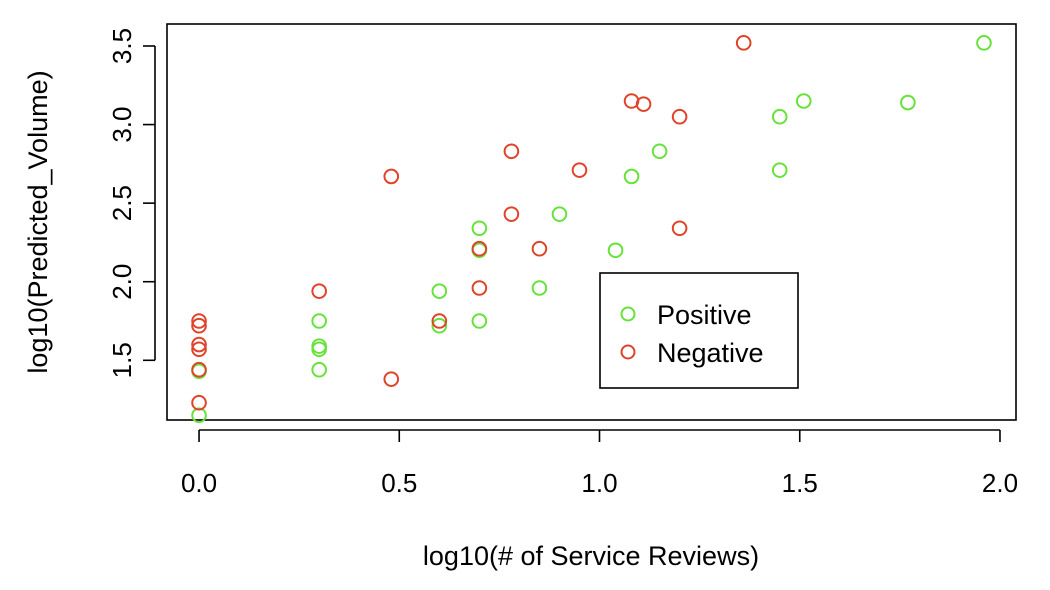 The height and width of the screenshot is (590, 1050). What do you see at coordinates (122, 203) in the screenshot?
I see `y-tick-label: 2.5` at bounding box center [122, 203].